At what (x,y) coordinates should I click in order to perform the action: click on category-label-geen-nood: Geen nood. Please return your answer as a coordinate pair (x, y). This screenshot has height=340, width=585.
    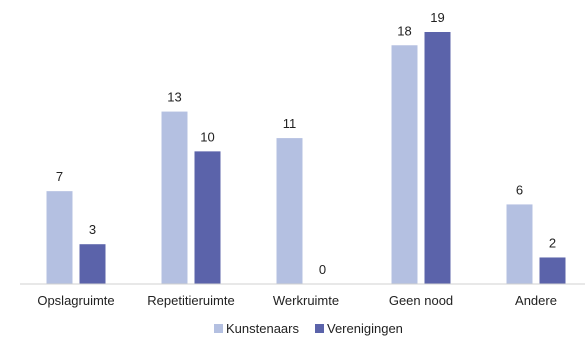
    Looking at the image, I should click on (421, 300).